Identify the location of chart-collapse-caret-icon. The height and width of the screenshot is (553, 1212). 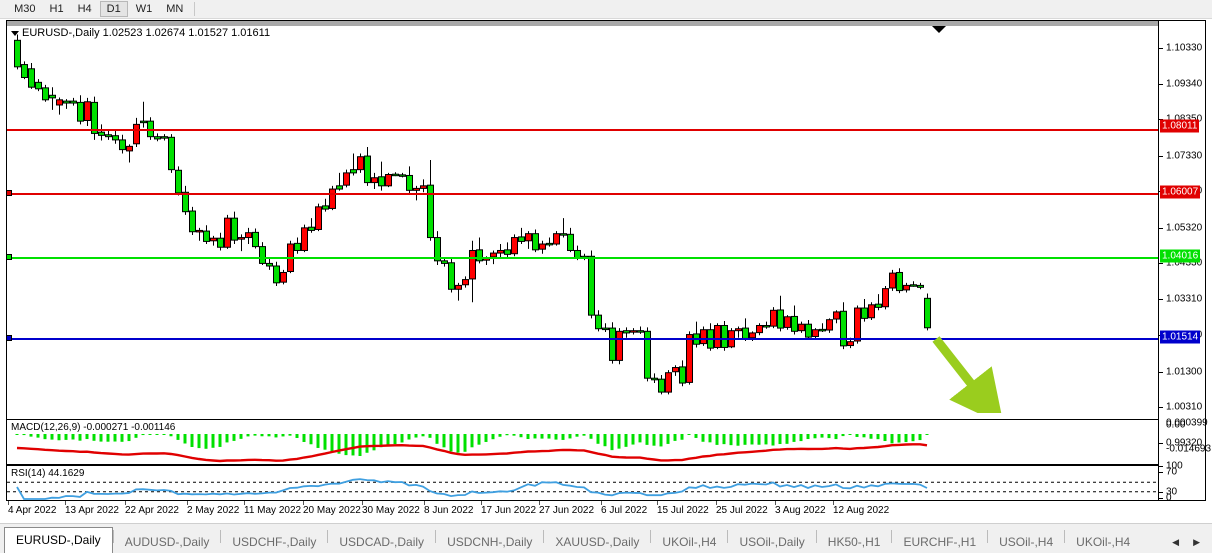
(15, 33).